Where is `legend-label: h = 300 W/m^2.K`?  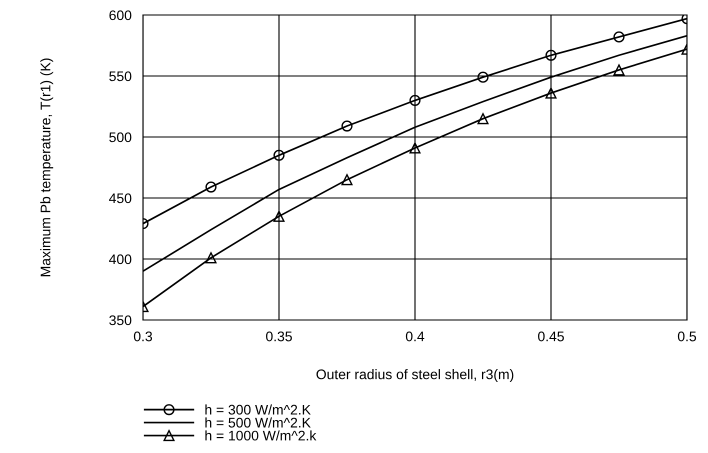 legend-label: h = 300 W/m^2.K is located at coordinates (258, 409).